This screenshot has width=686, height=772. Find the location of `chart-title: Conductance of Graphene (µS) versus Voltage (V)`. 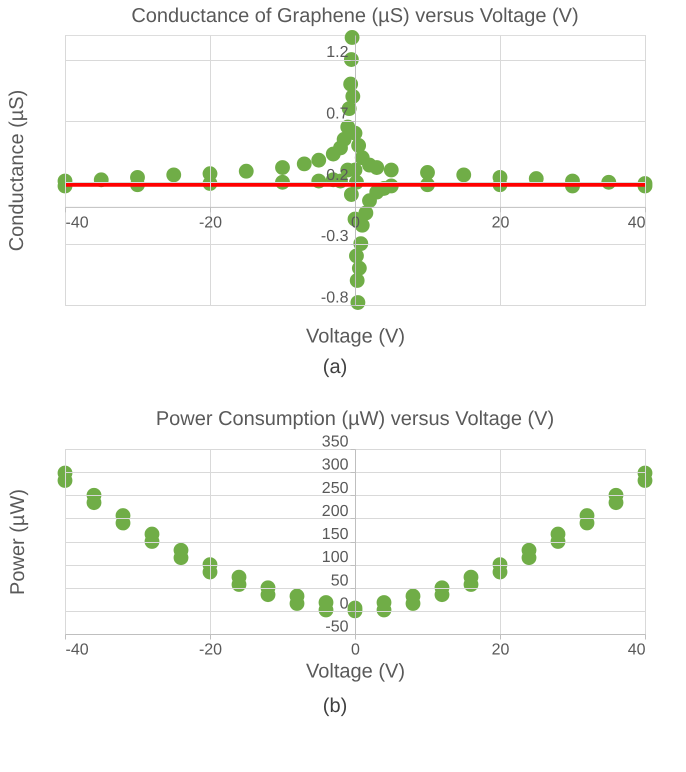

chart-title: Conductance of Graphene (µS) versus Voltage (V) is located at coordinates (355, 16).